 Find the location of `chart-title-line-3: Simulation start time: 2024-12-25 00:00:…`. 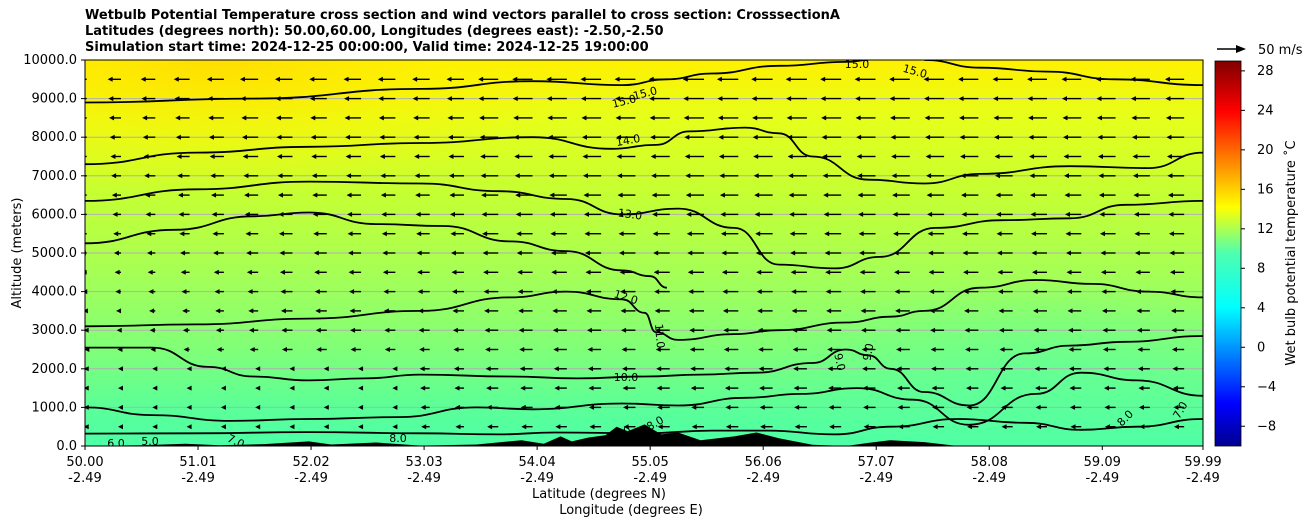

chart-title-line-3: Simulation start time: 2024-12-25 00:00:… is located at coordinates (367, 47).